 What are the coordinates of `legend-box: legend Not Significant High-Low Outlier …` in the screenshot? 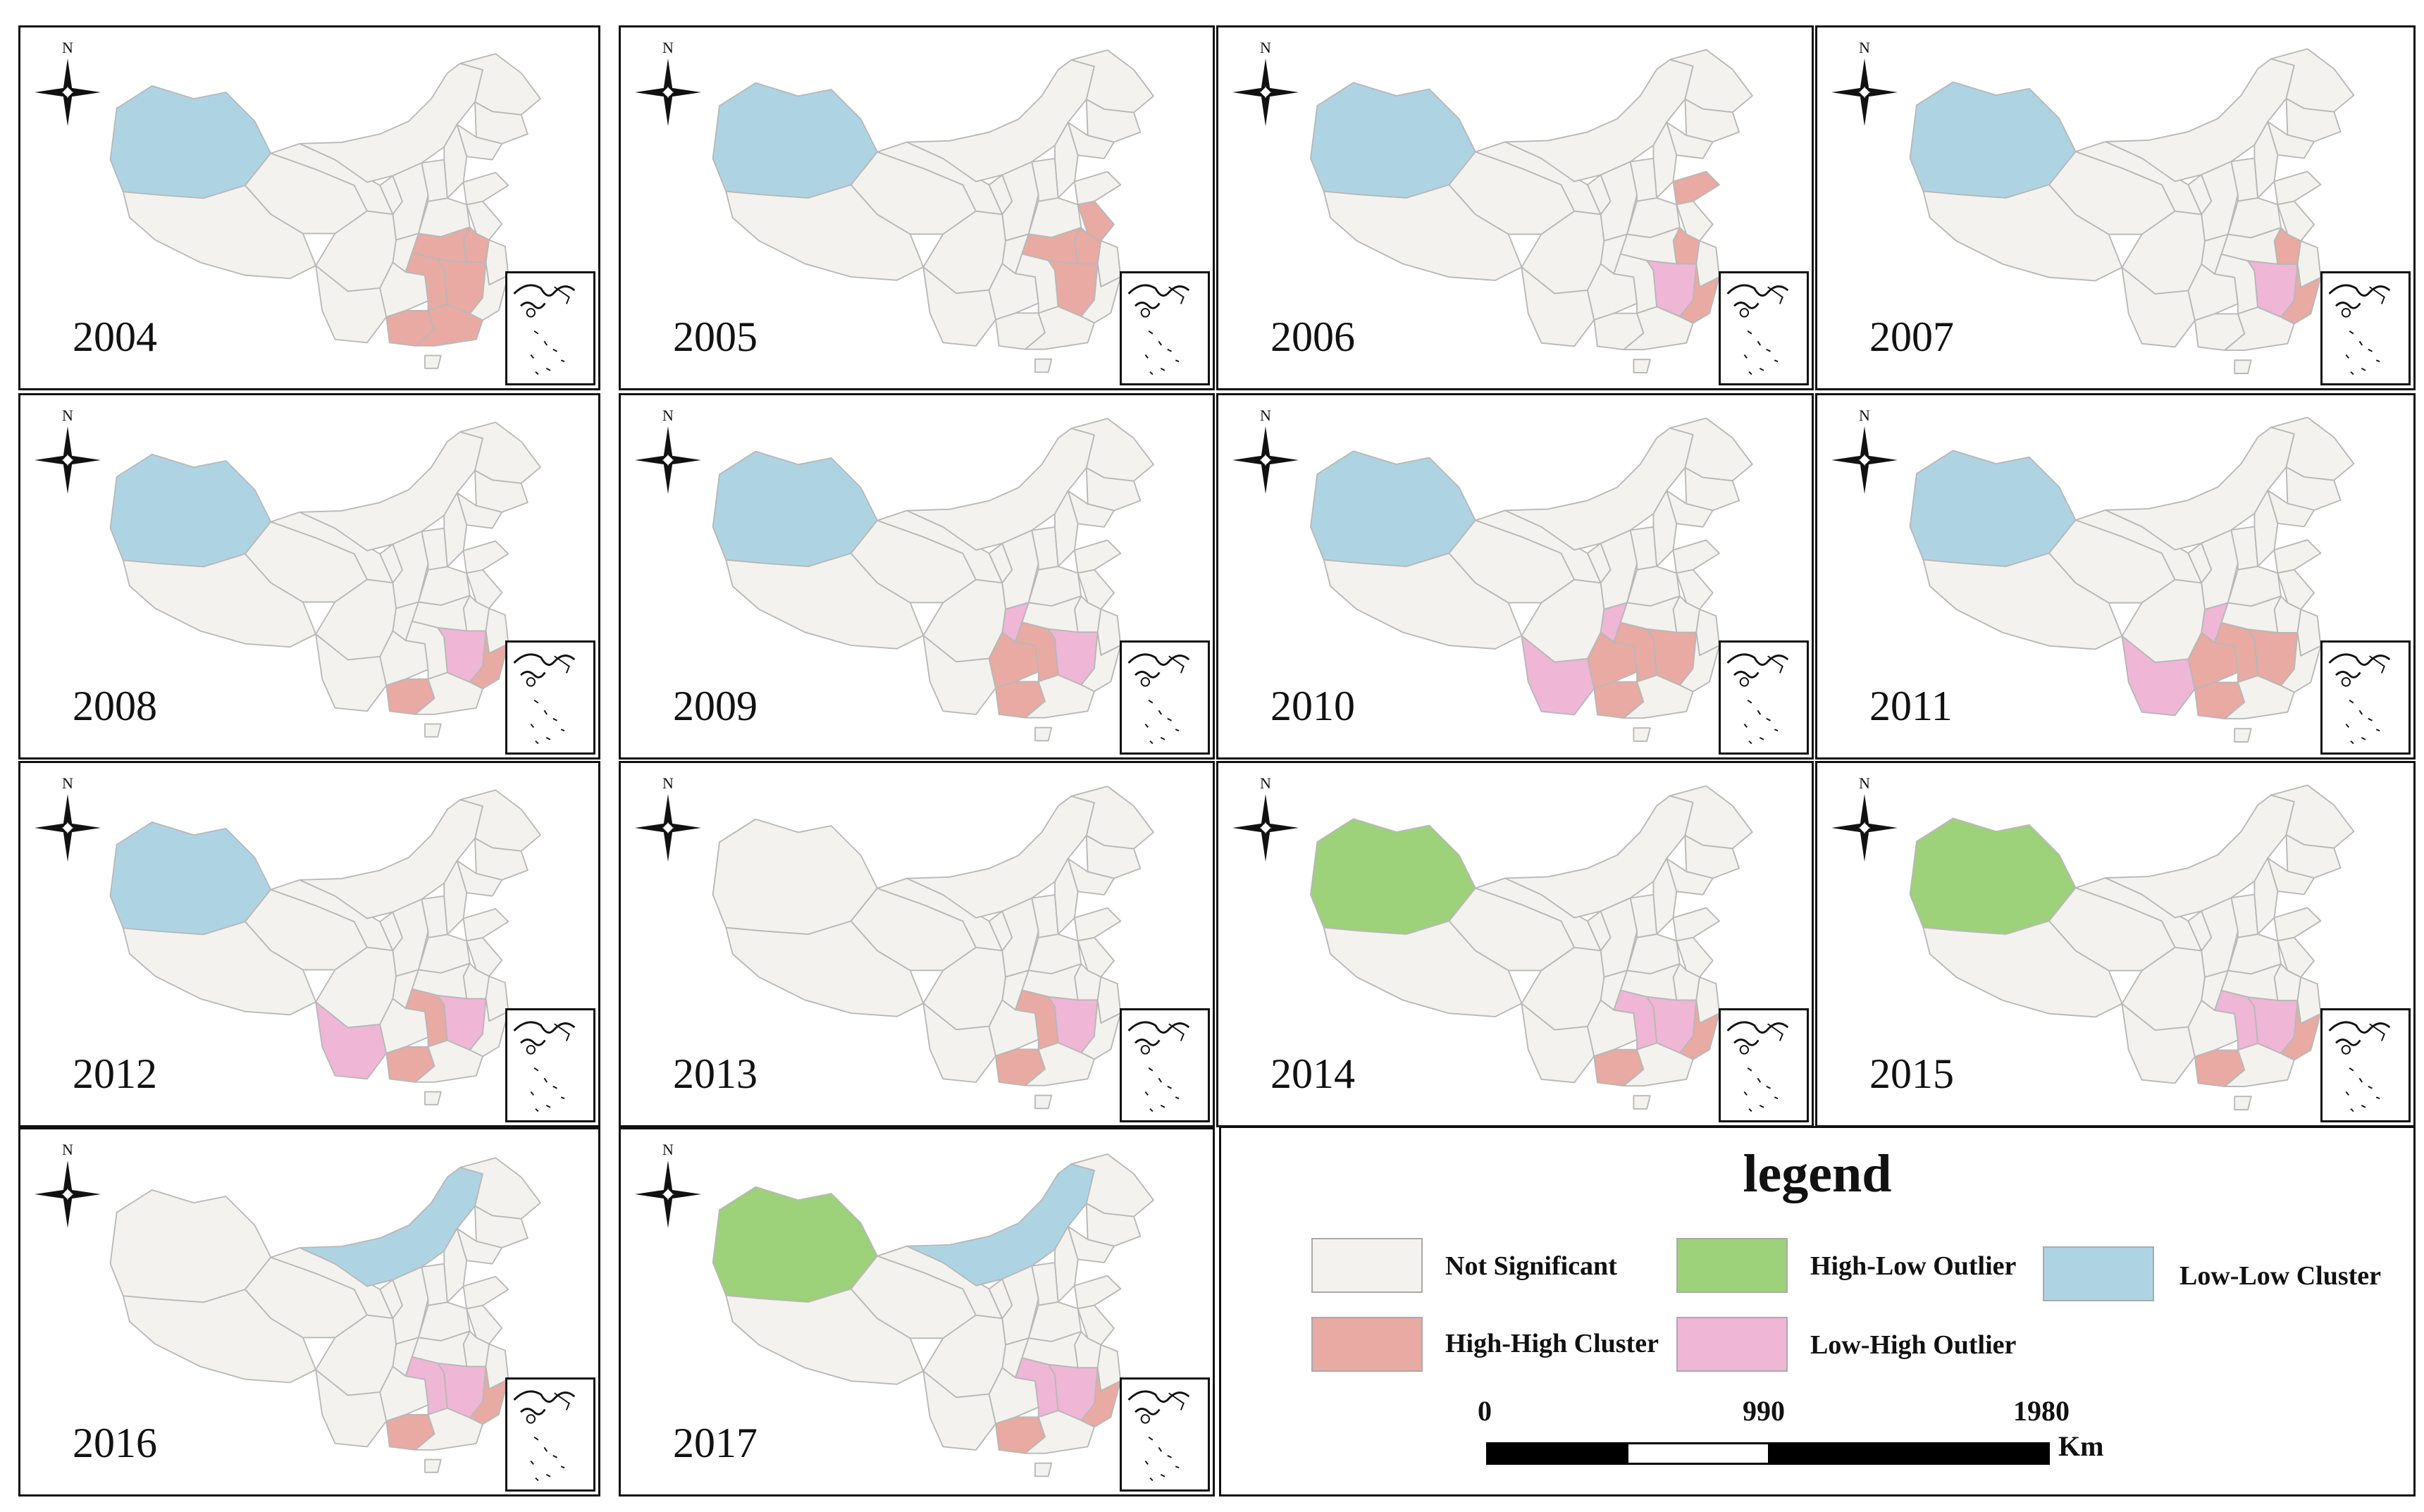 It's located at (1818, 1311).